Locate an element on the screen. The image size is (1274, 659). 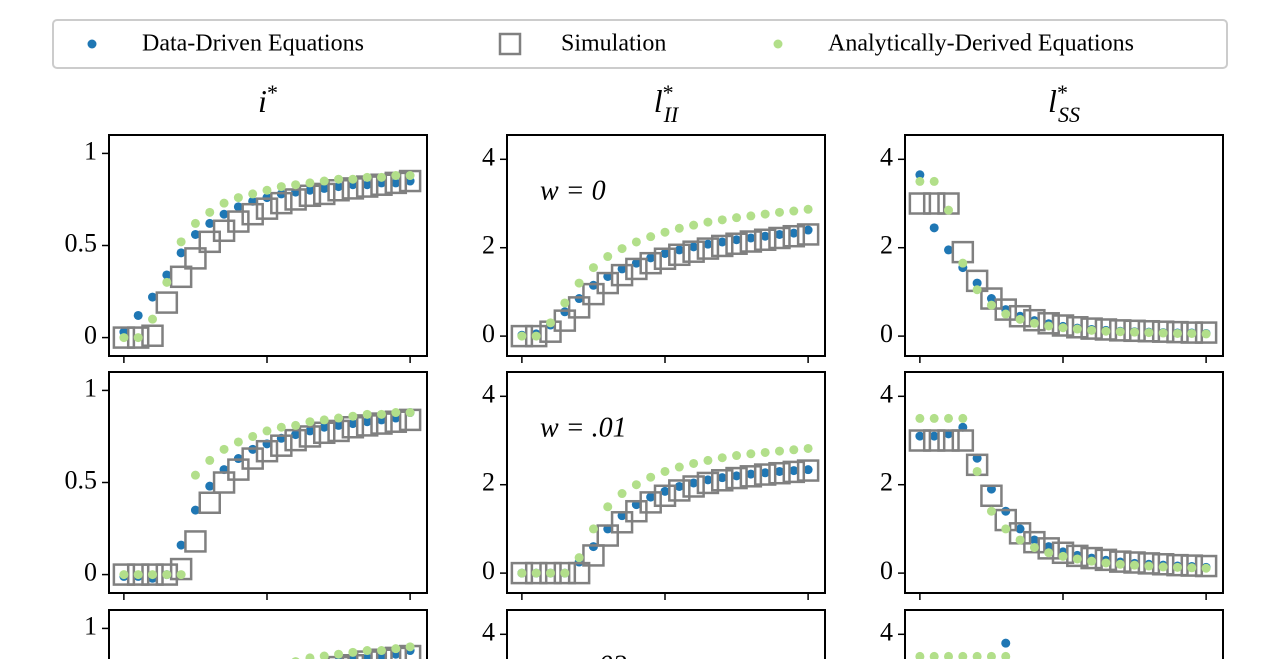
y-tick-label: 4 is located at coordinates (886, 393).